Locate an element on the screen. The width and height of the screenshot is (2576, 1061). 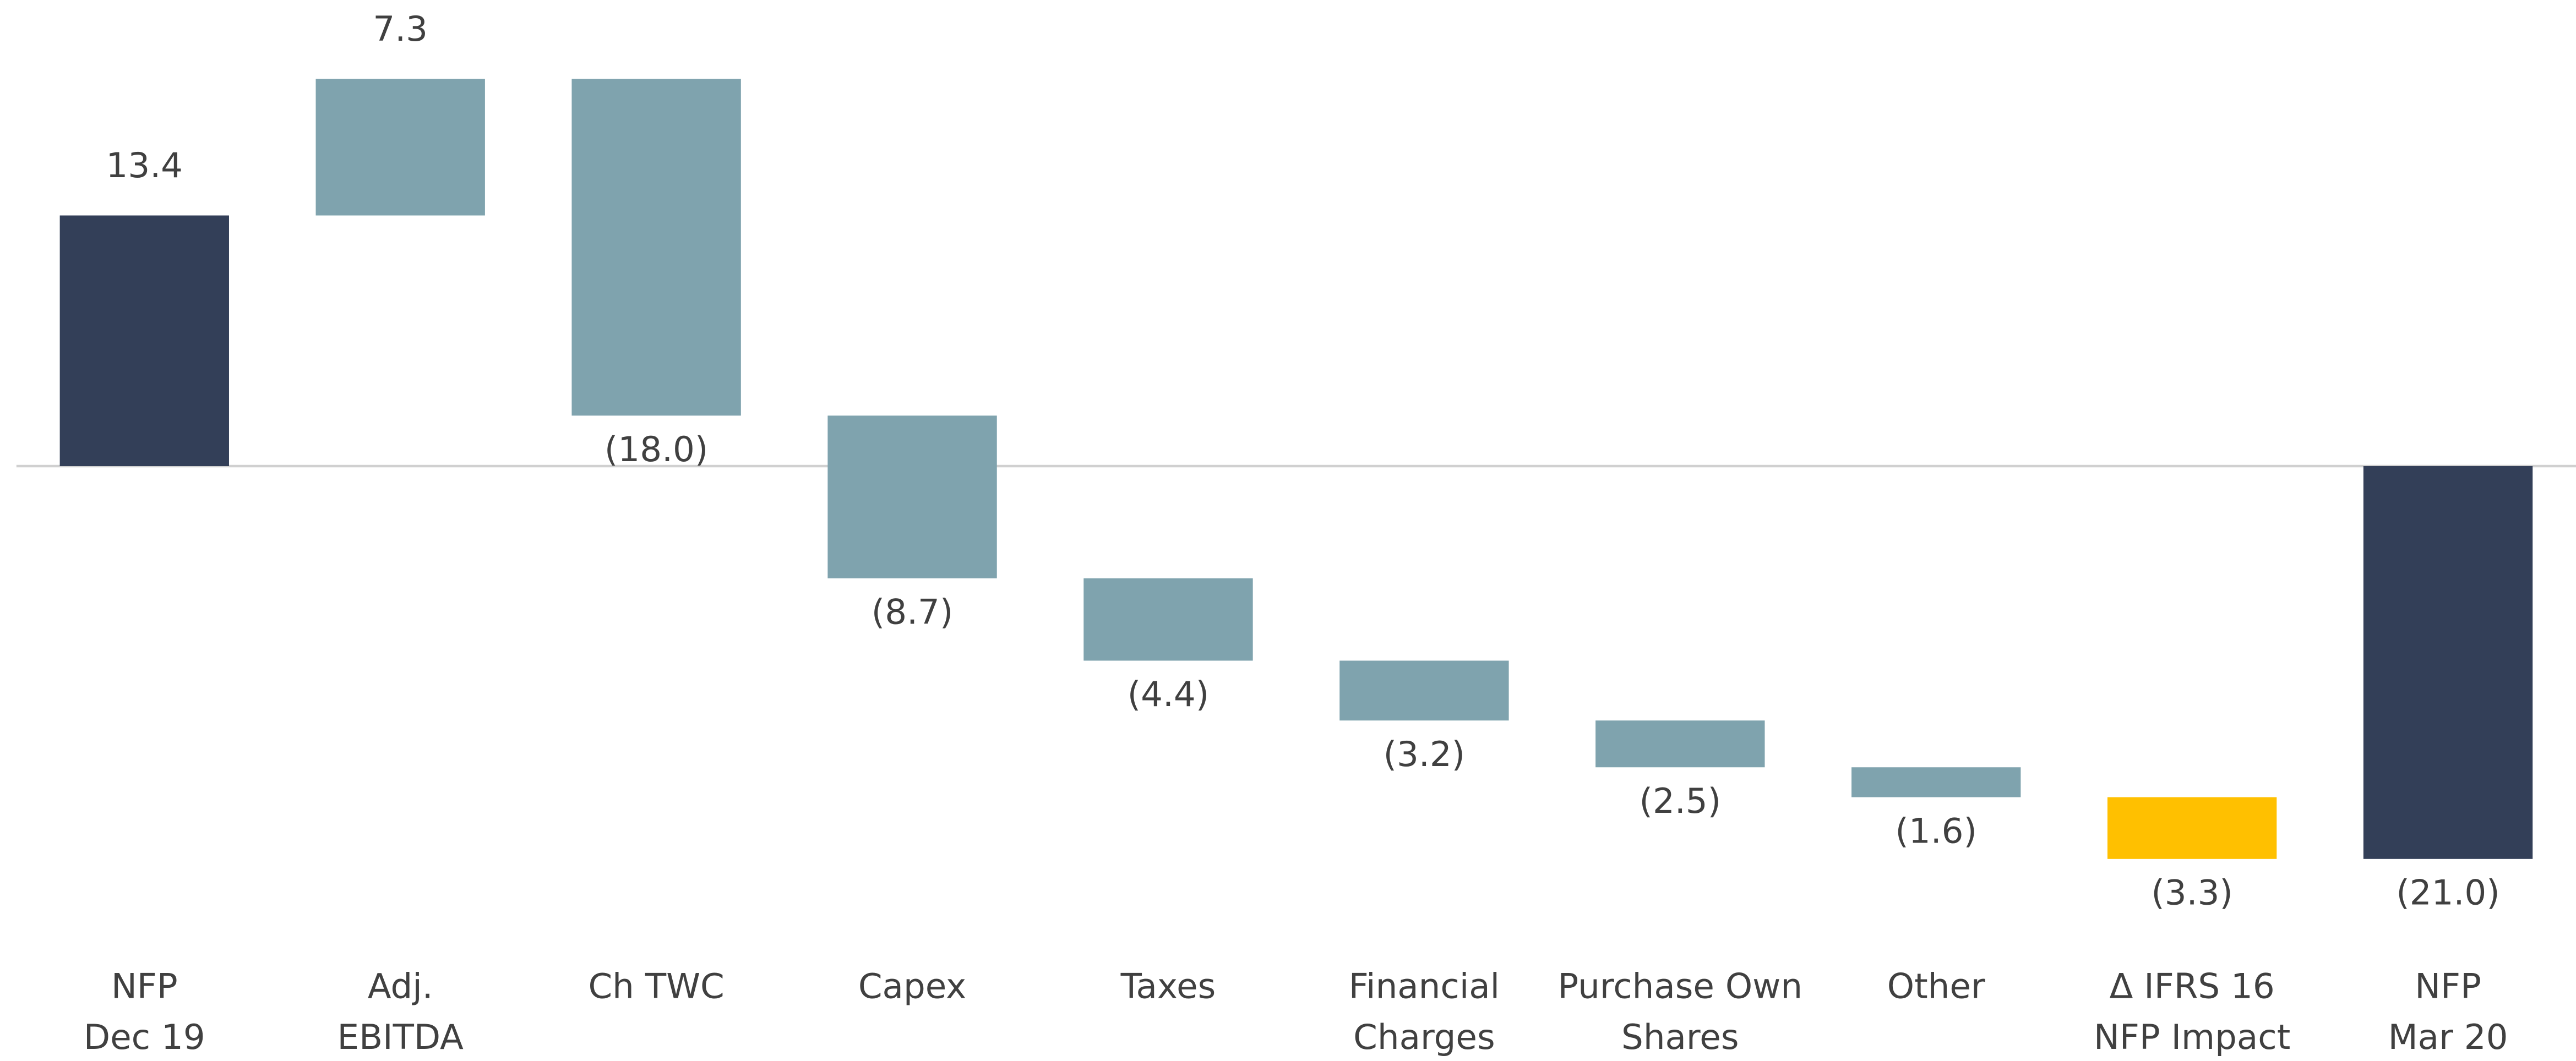
x-tick-label: Taxes is located at coordinates (1168, 987).